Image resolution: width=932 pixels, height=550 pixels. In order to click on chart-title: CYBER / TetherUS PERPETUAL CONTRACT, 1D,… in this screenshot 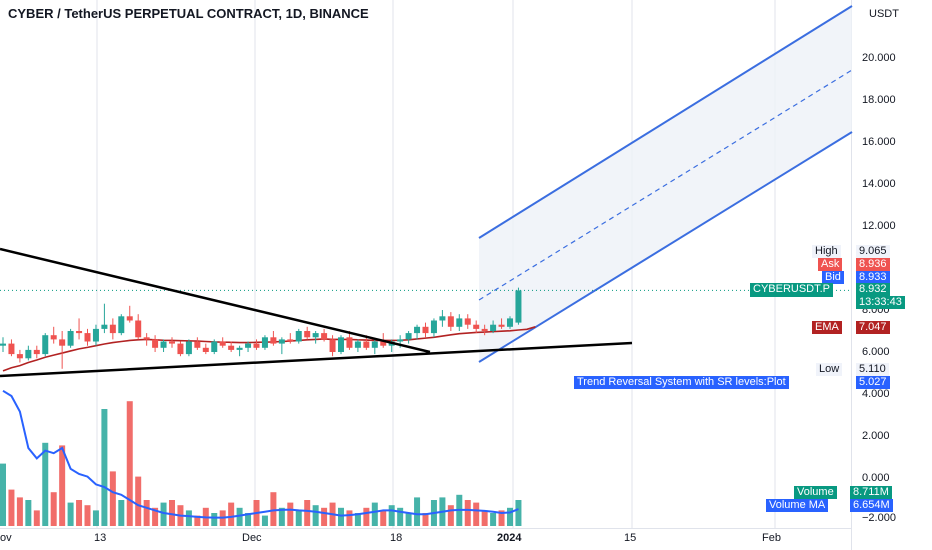, I will do `click(188, 13)`.